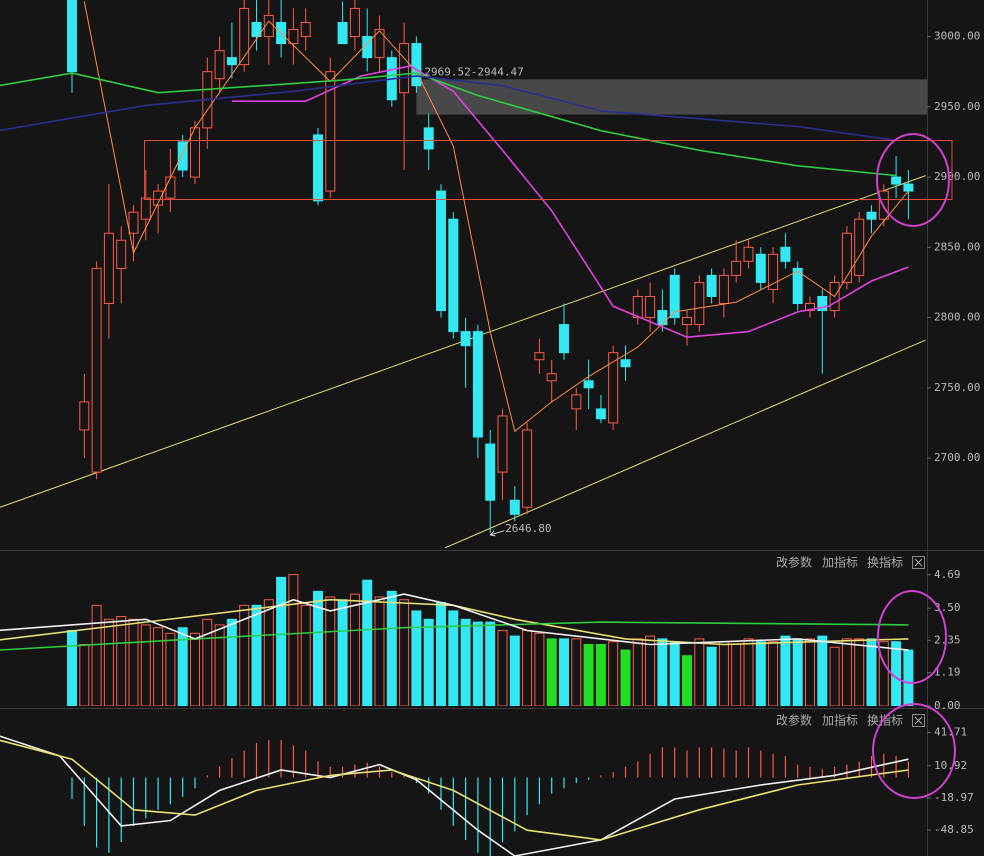  Describe the element at coordinates (473, 71) in the screenshot. I see `zone-label: 2969.52-2944.47` at that location.